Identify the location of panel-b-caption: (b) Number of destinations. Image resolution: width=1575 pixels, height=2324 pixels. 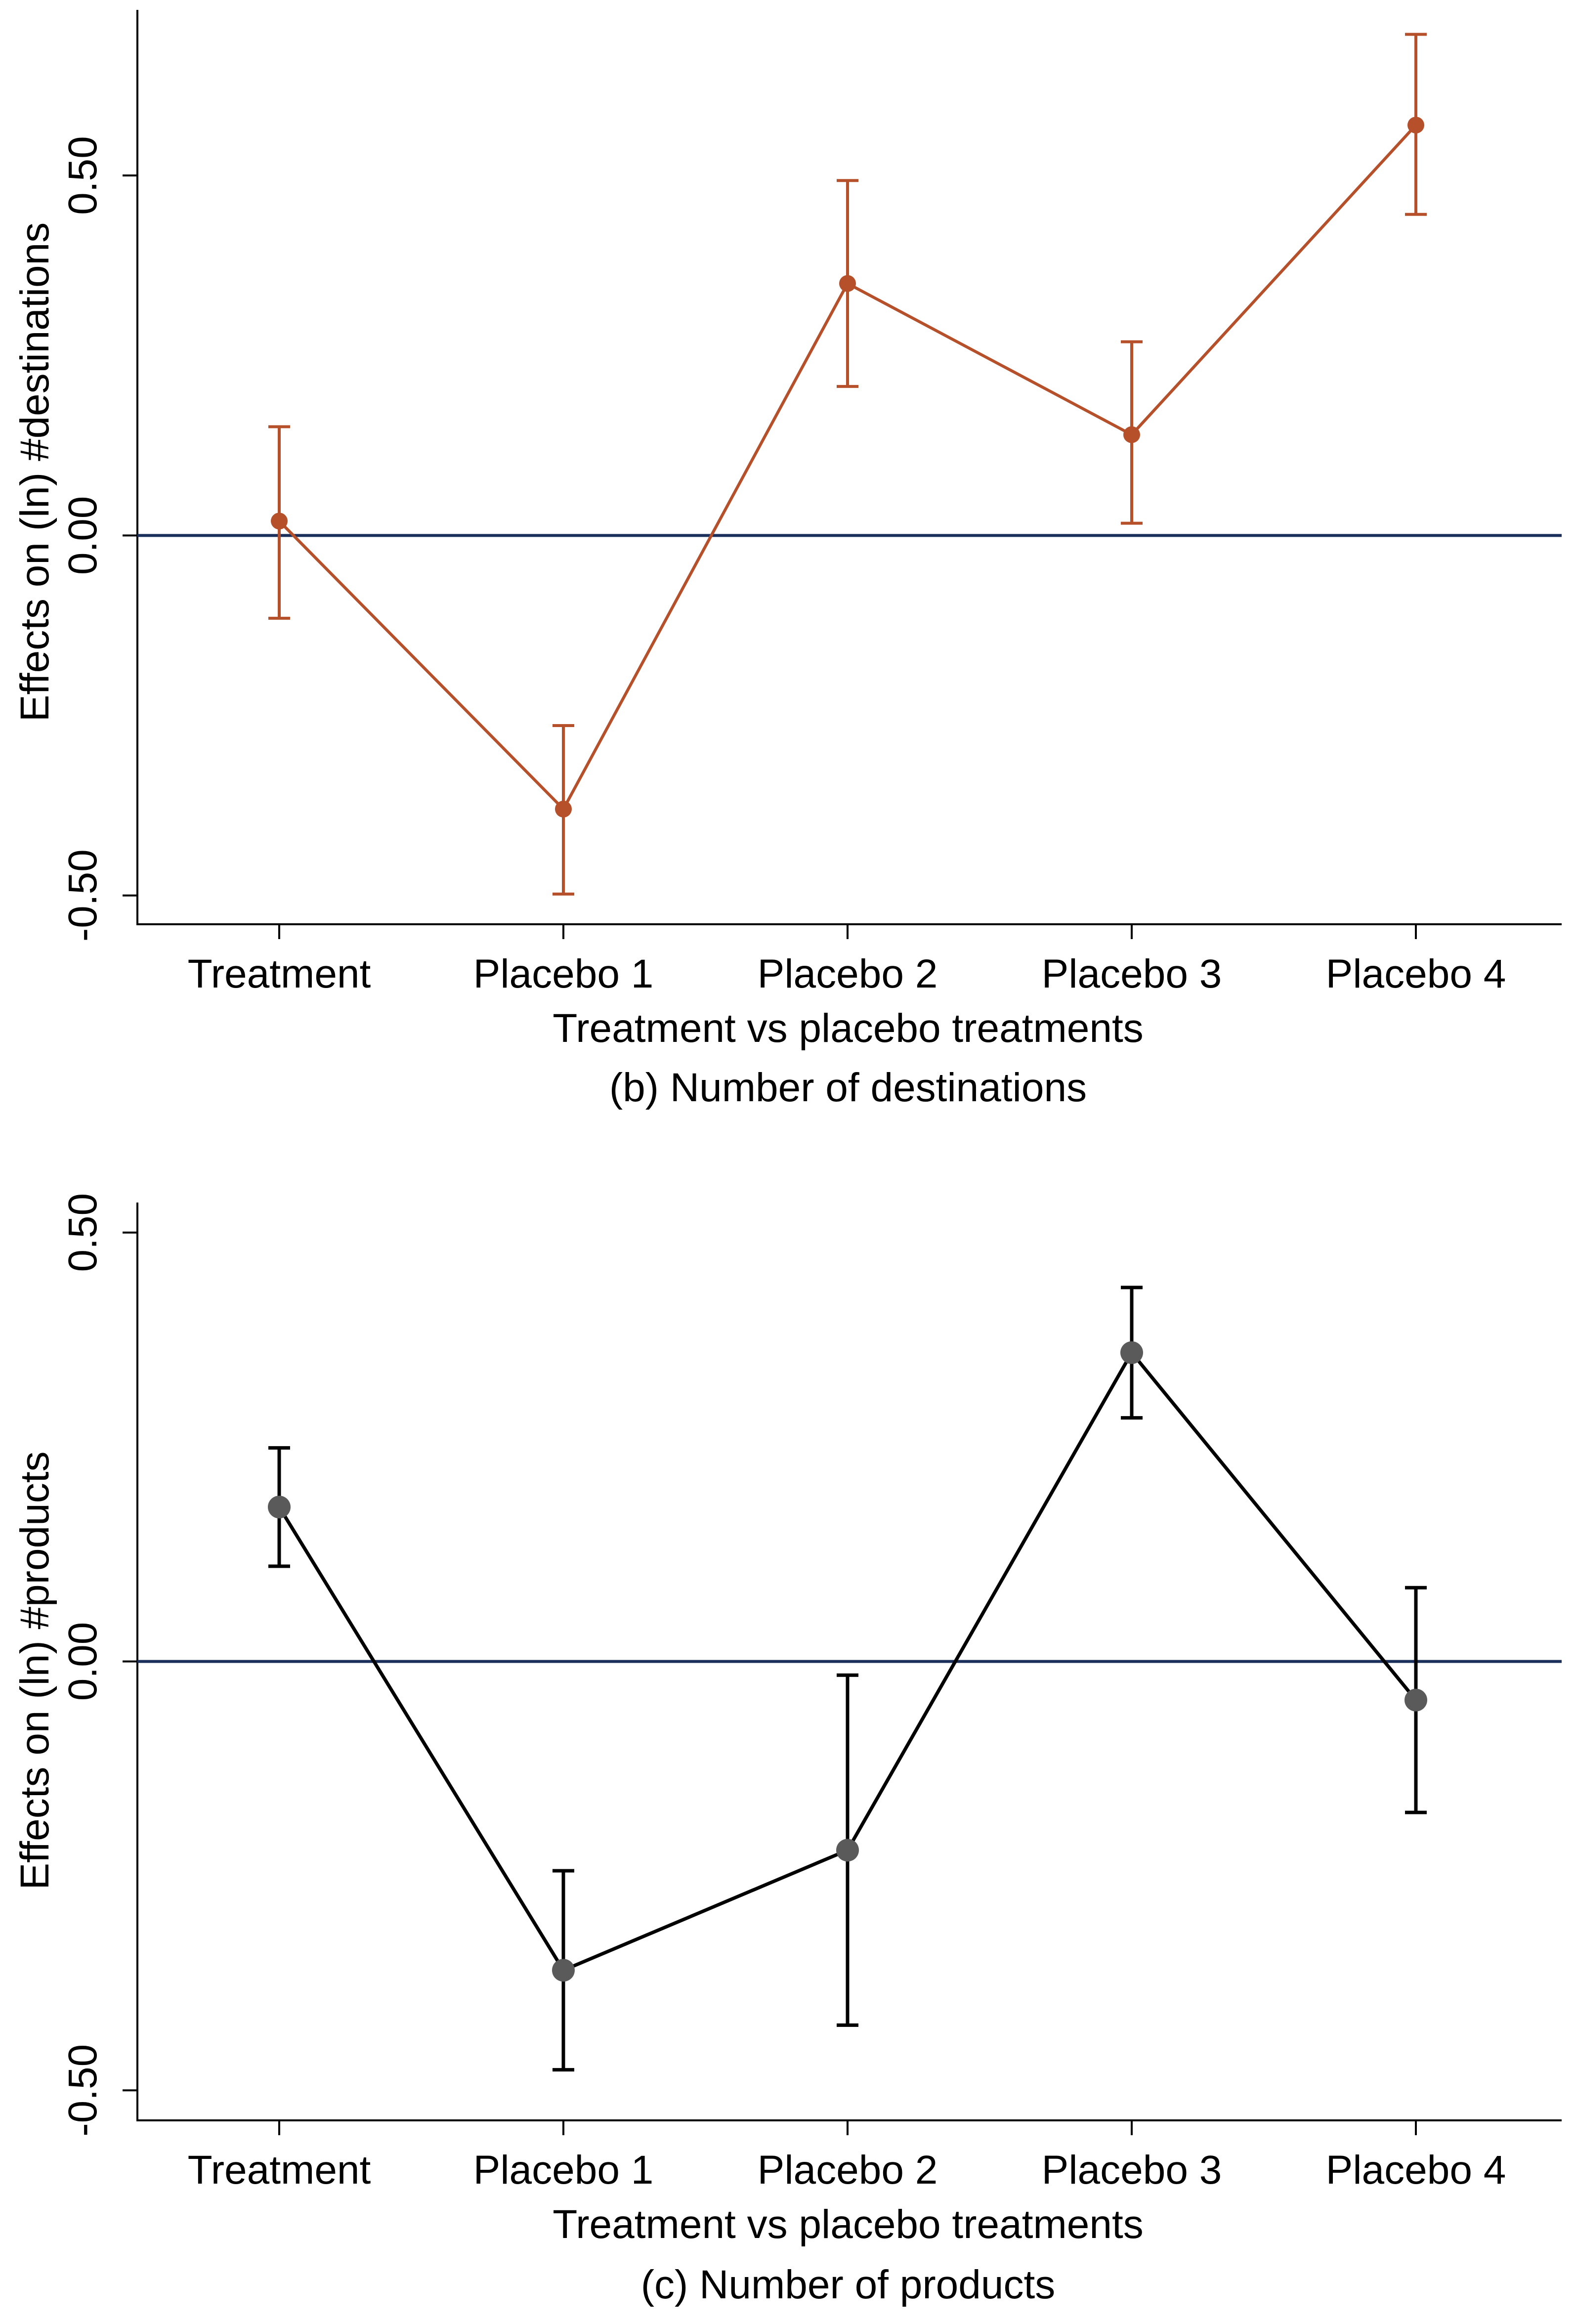
(848, 1087).